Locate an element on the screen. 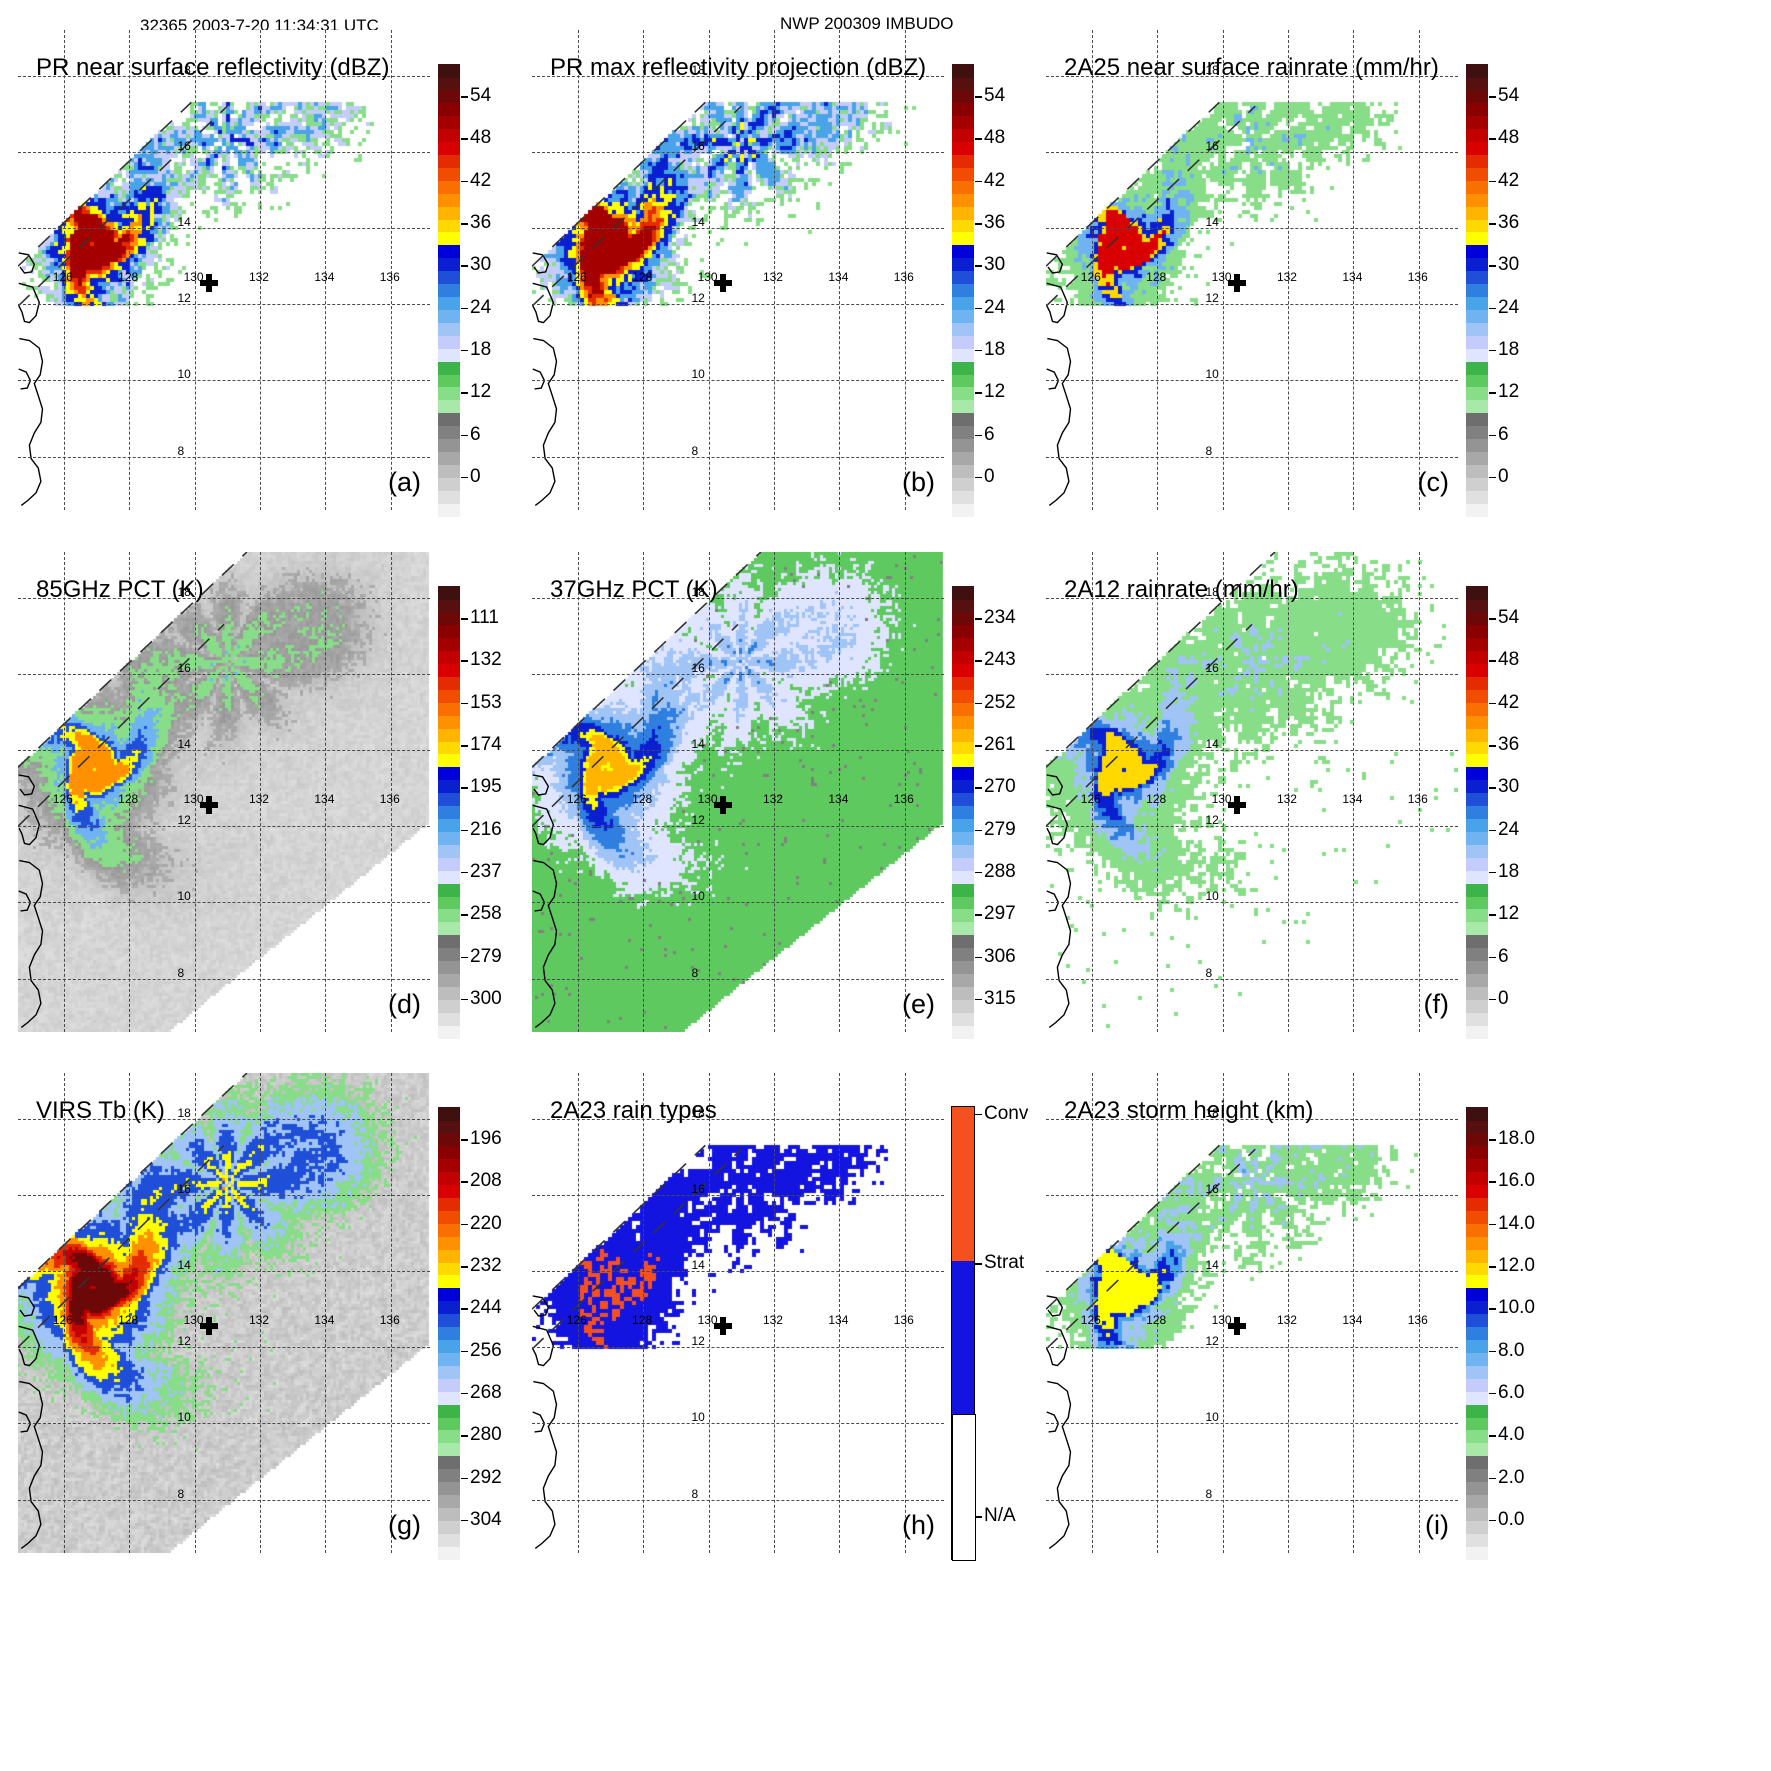  lon-tick-label: 134 is located at coordinates (838, 277).